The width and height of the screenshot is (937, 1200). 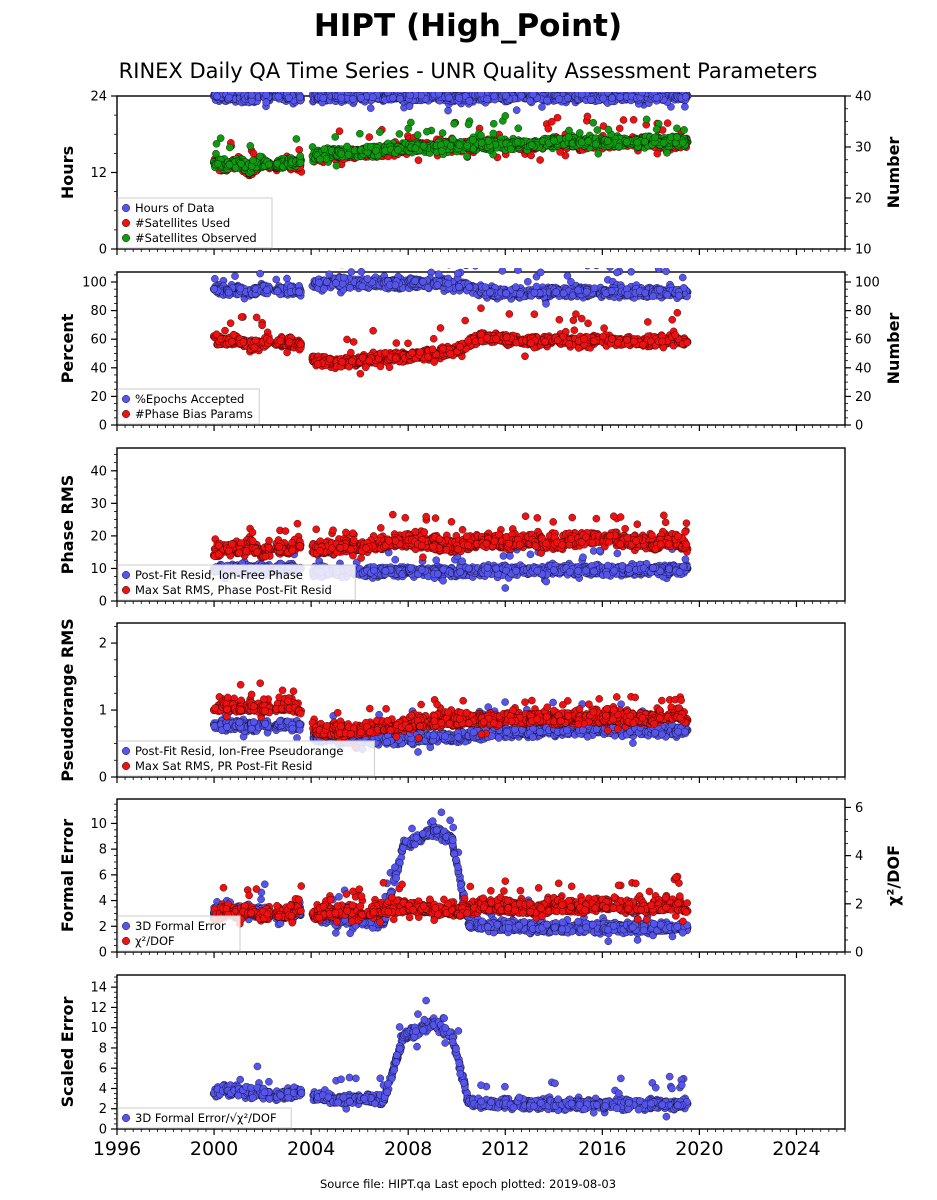 I want to click on y-tick-label: 40, so click(x=98, y=368).